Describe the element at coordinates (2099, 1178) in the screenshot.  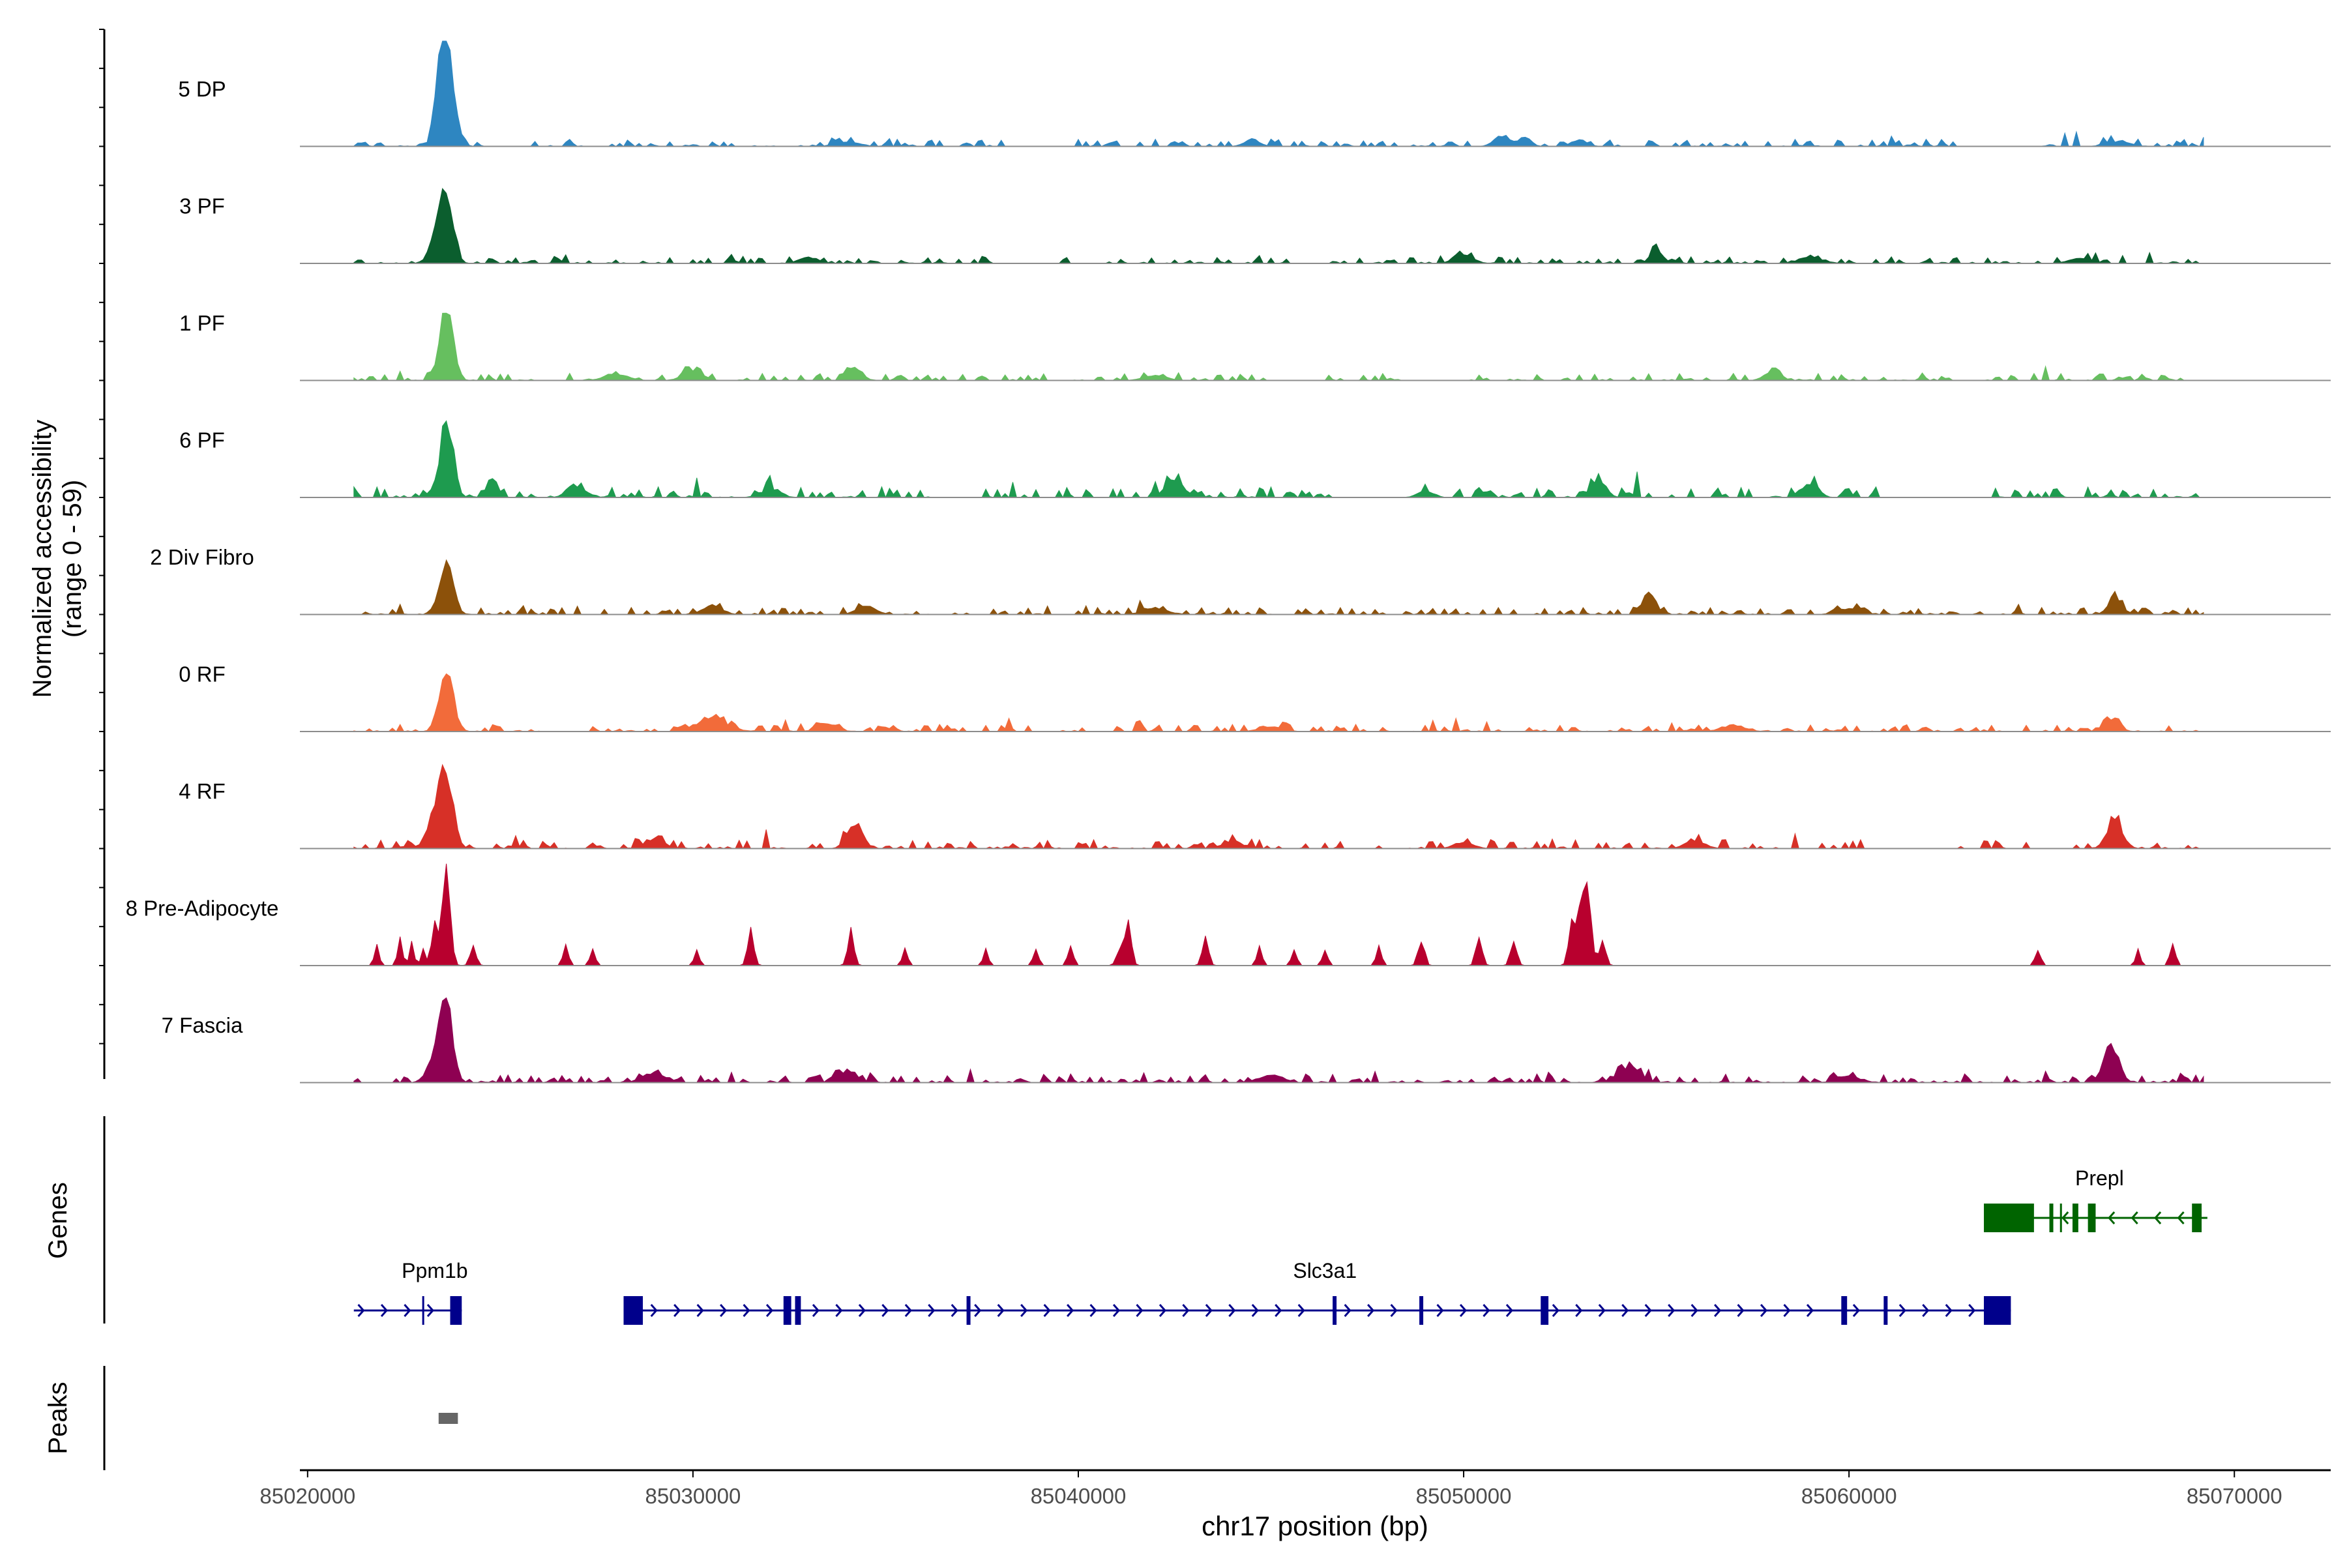
I see `gene-label: Prepl` at that location.